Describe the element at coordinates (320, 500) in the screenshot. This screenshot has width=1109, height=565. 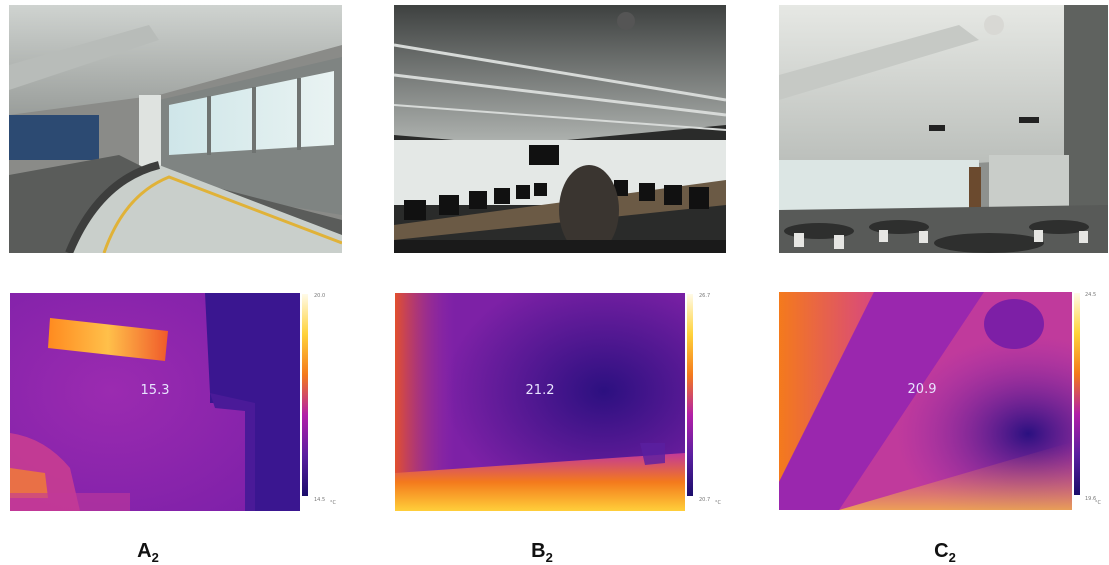
I see `scale-min-a: 14.5` at that location.